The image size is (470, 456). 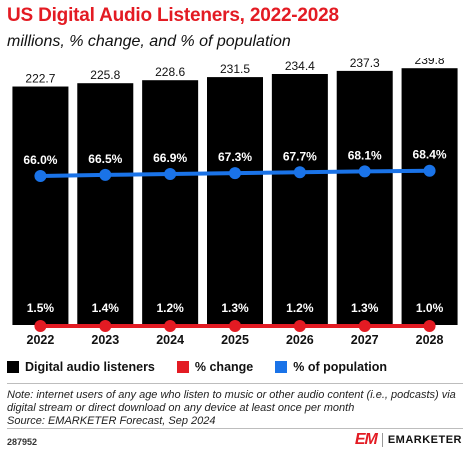 What do you see at coordinates (41, 340) in the screenshot?
I see `x-tick-label: 2022` at bounding box center [41, 340].